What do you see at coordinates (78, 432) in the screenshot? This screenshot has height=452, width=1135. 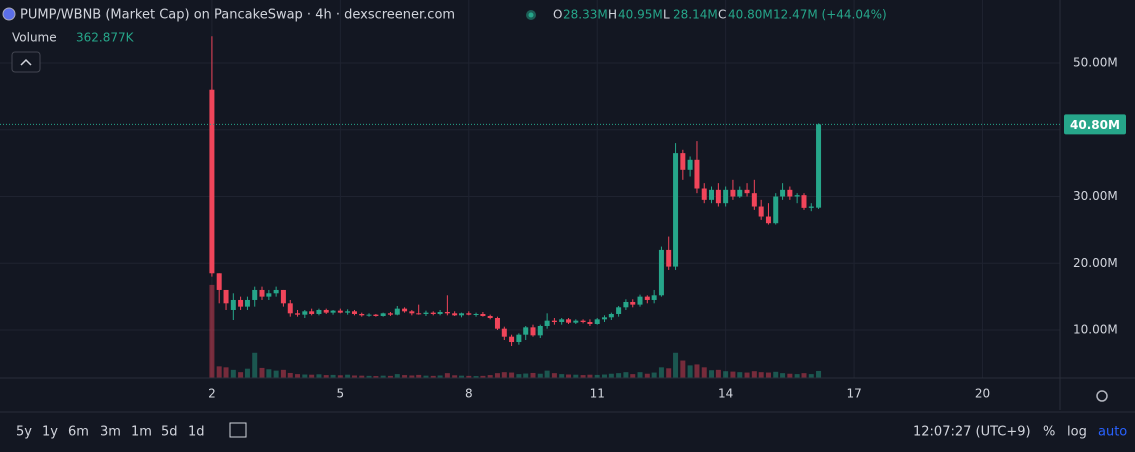 I see `range-button: 6m` at bounding box center [78, 432].